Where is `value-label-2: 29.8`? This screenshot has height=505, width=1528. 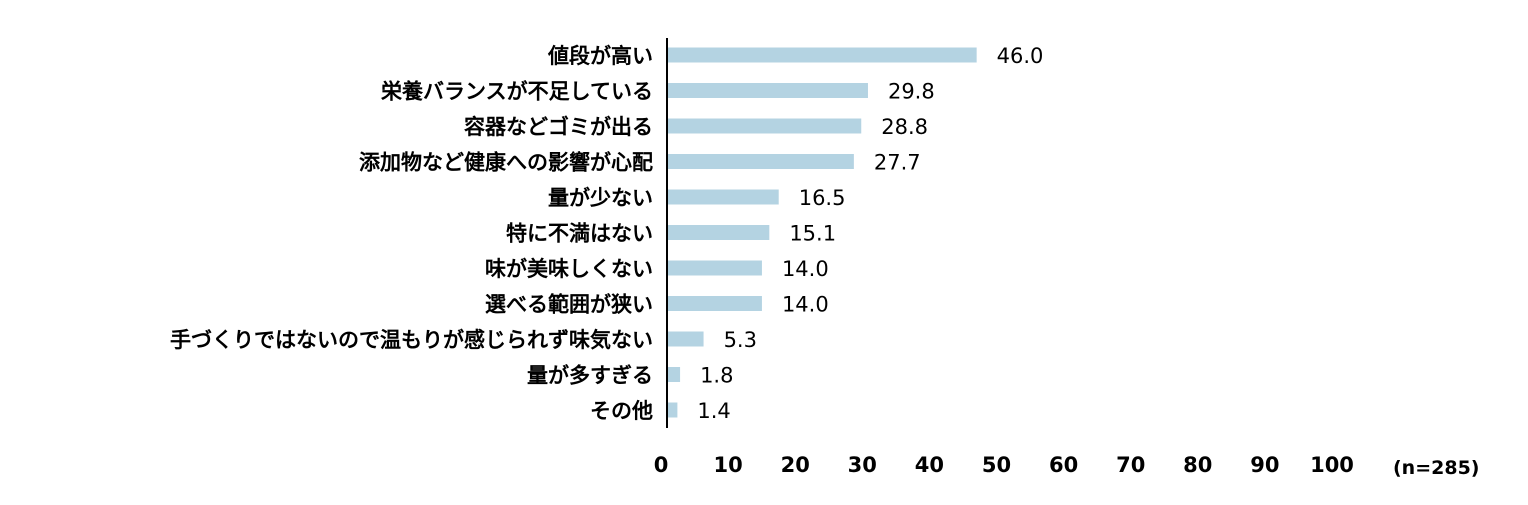
value-label-2: 29.8 is located at coordinates (911, 92).